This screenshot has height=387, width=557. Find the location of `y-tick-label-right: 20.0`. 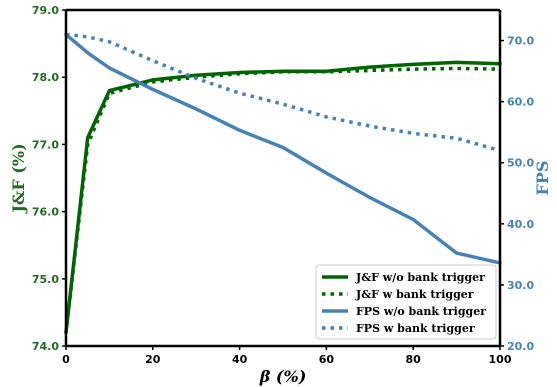

y-tick-label-right: 20.0 is located at coordinates (520, 346).